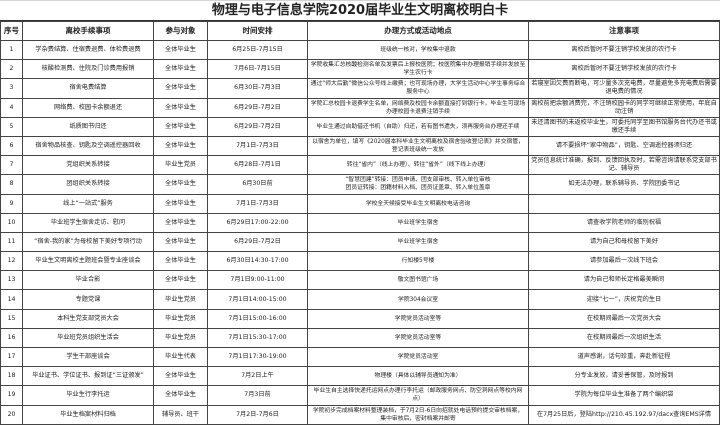 Image resolution: width=720 pixels, height=425 pixels. What do you see at coordinates (624, 107) in the screenshot?
I see `cell-notes: 离校前把余额消费完，不注销校园卡的同学可继续正常使用，年底自动注销` at bounding box center [624, 107].